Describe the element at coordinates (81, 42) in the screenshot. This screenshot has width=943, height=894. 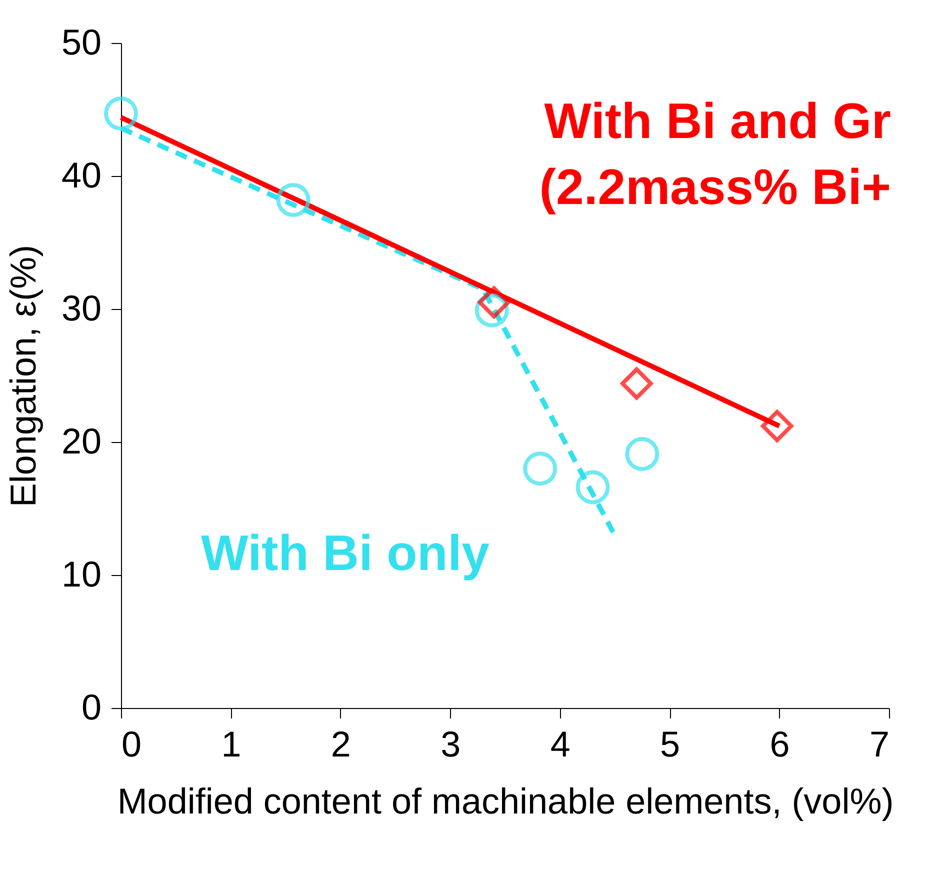
I see `y-tick-label: 50` at that location.